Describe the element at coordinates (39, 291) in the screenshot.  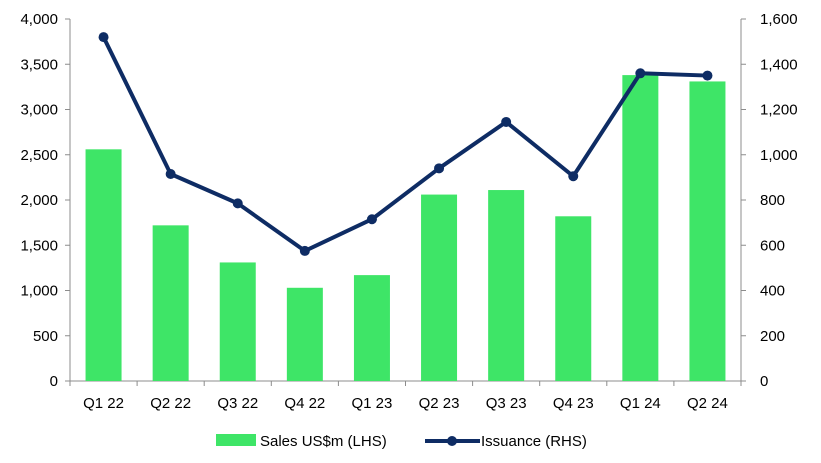
I see `left-tick-label: 1,000` at that location.